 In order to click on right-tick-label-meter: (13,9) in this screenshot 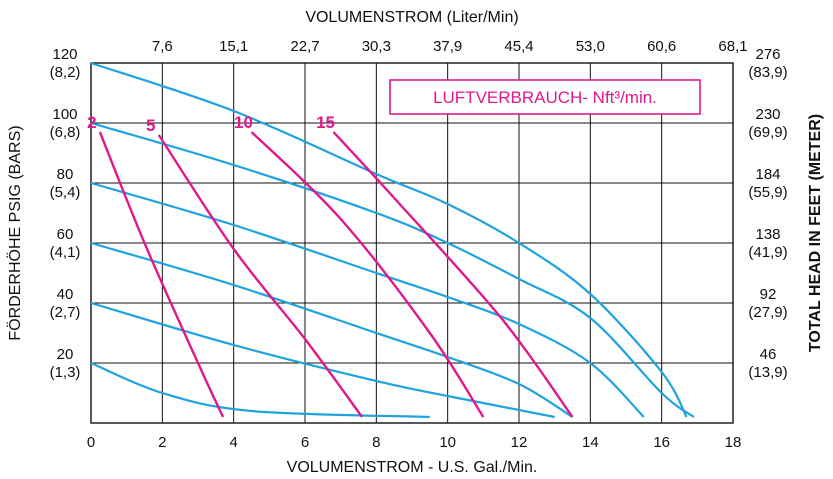, I will do `click(767, 372)`.